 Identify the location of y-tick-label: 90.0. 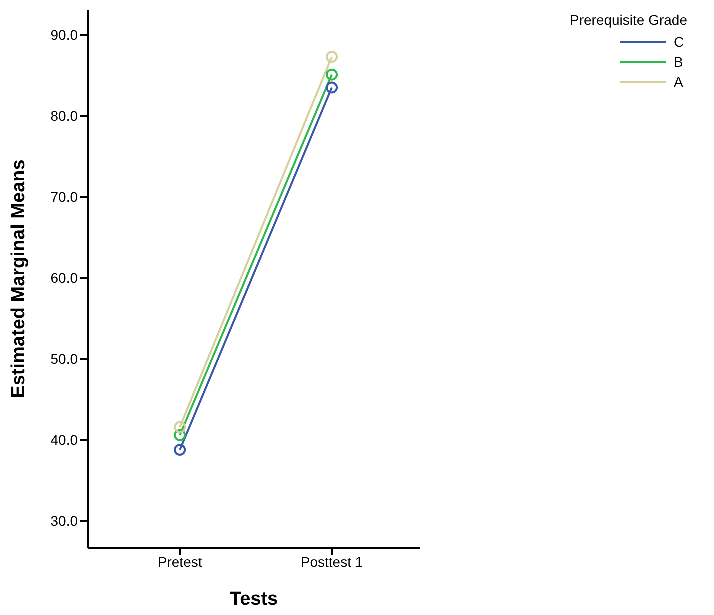
(64, 35).